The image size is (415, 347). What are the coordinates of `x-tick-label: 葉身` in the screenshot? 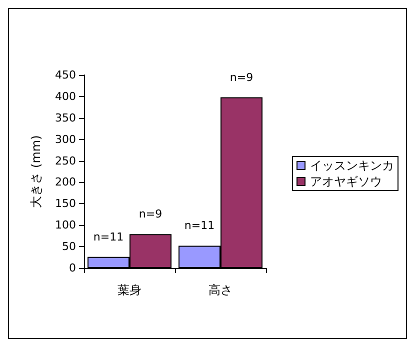 It's located at (130, 290).